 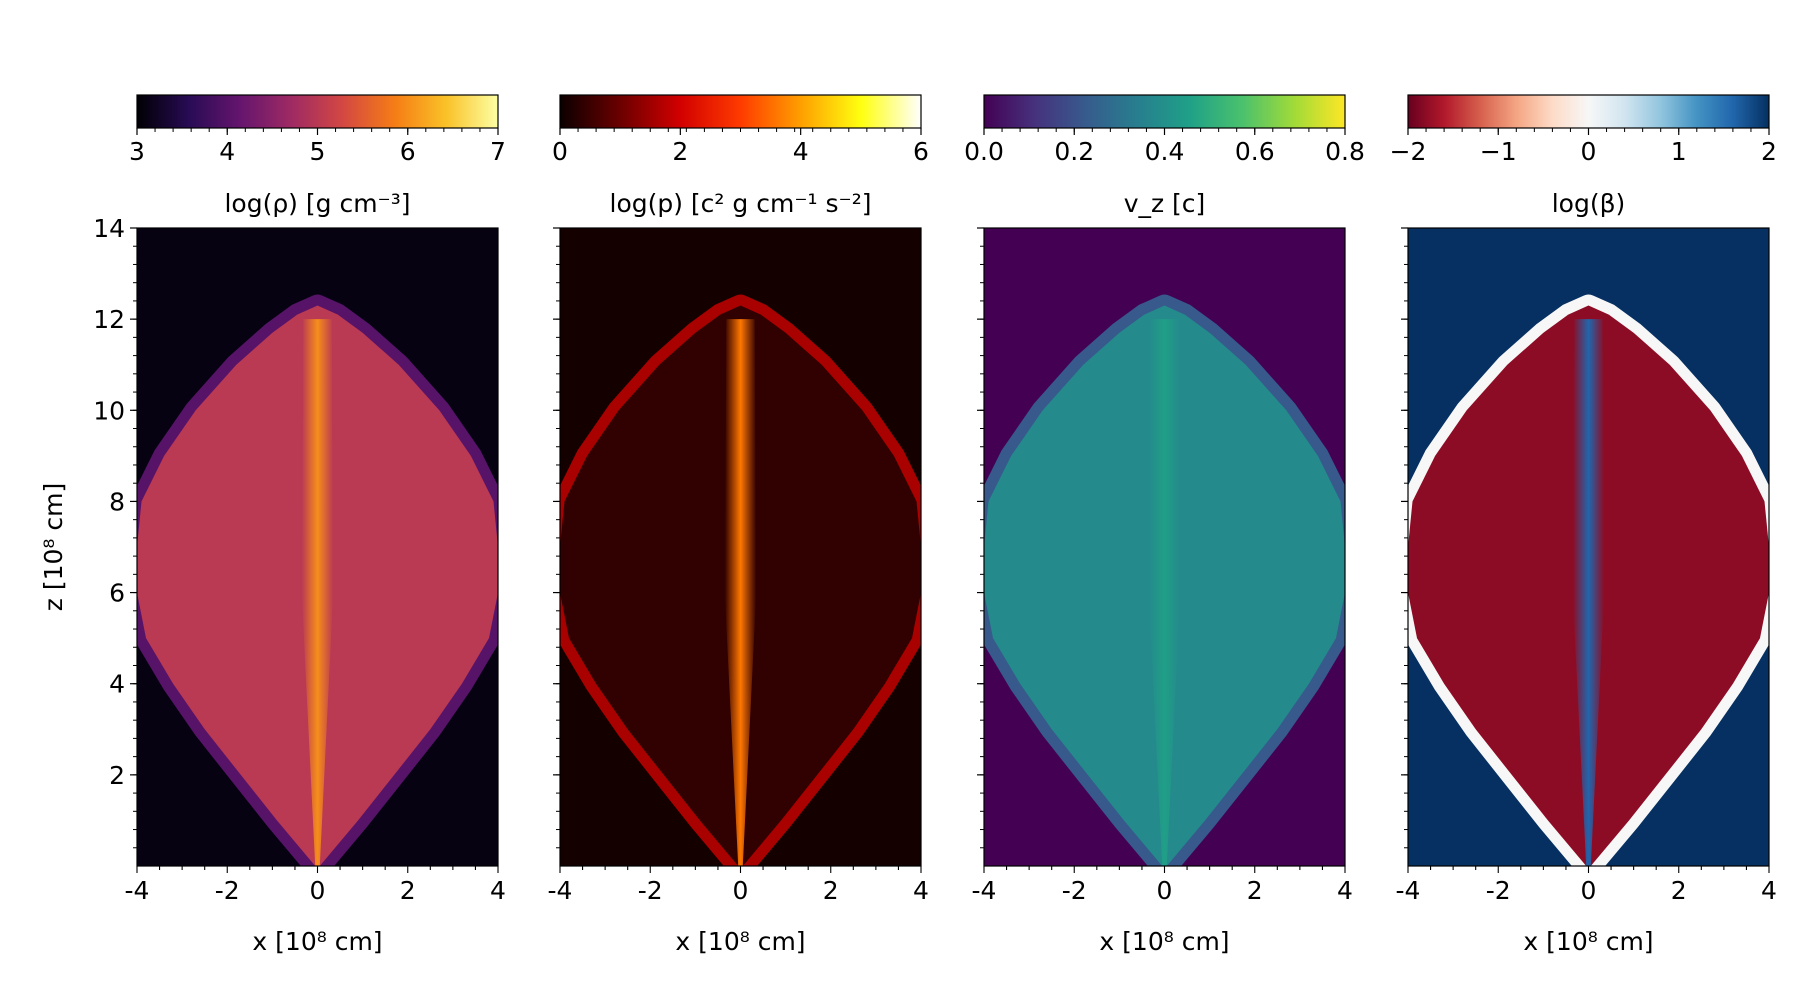 What do you see at coordinates (109, 228) in the screenshot?
I see `y-tick-label: 14` at bounding box center [109, 228].